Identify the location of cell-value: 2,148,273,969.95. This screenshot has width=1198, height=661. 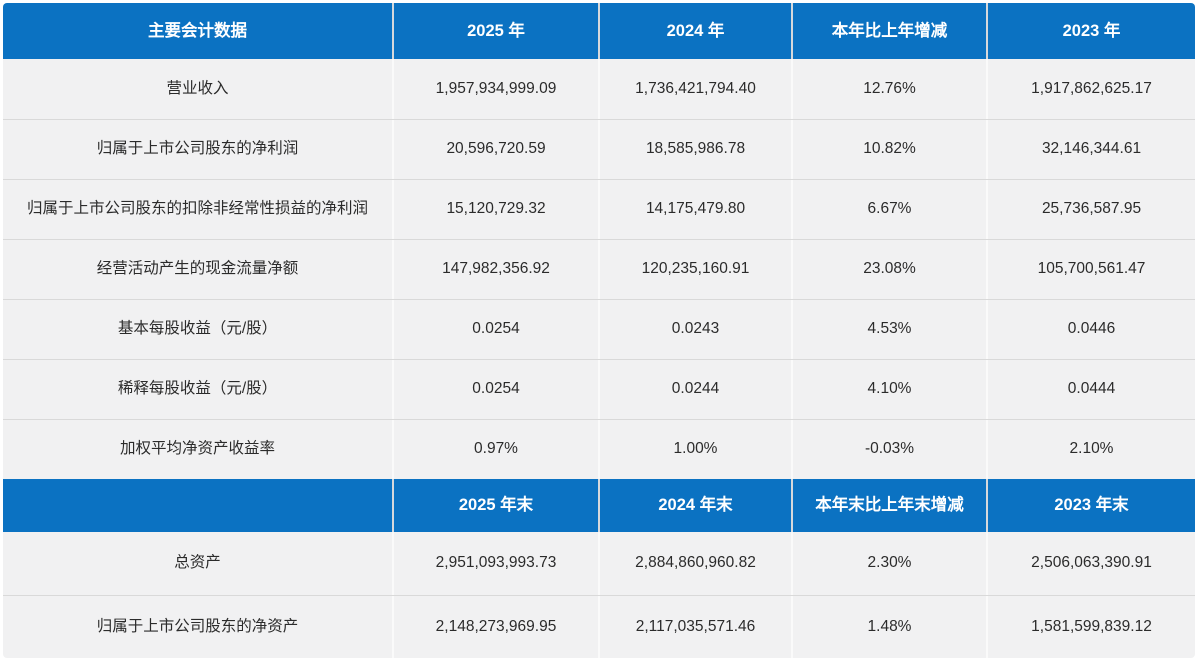
(497, 627).